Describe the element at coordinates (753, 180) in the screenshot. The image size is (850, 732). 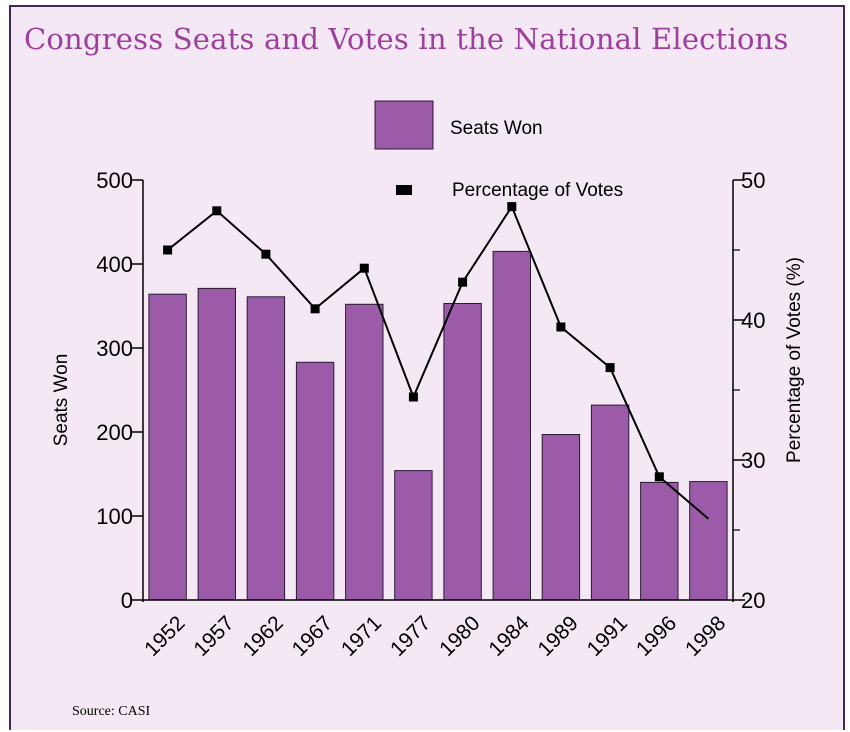
I see `right-tick-label-50: 50` at that location.